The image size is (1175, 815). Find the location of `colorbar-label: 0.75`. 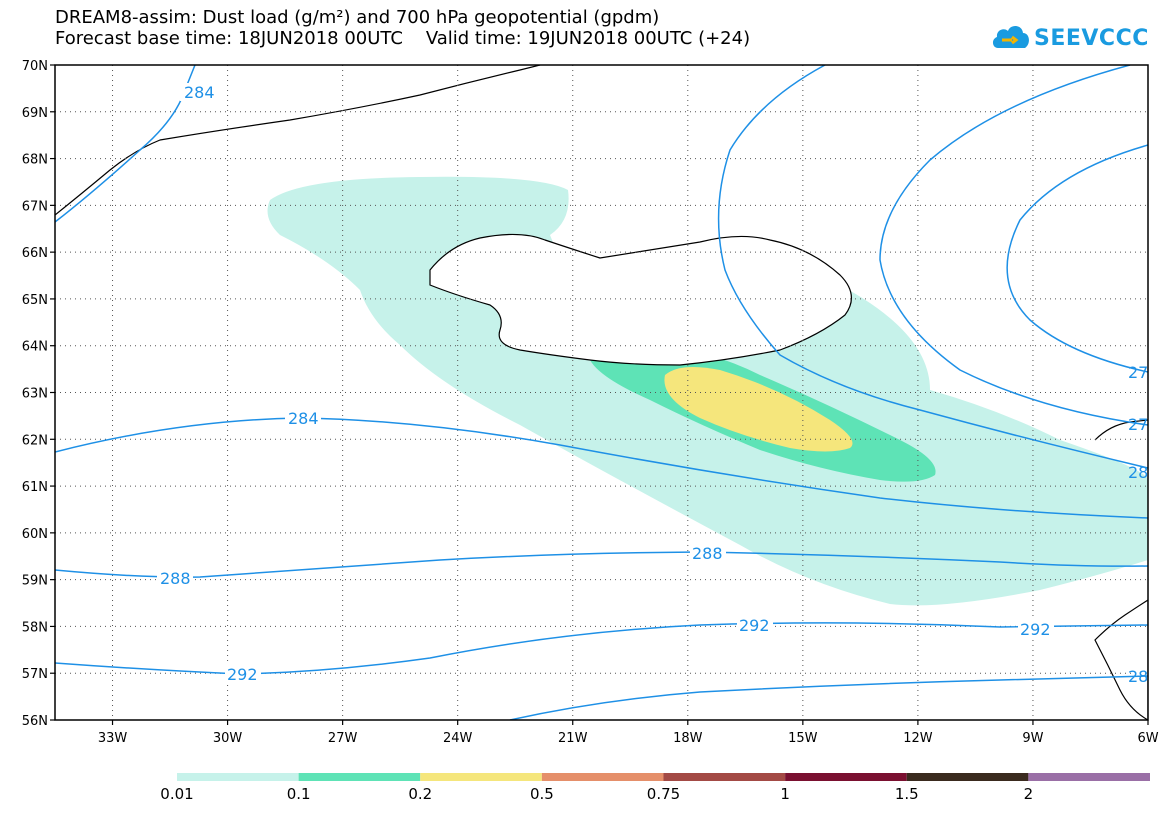

colorbar-label: 0.75 is located at coordinates (663, 794).